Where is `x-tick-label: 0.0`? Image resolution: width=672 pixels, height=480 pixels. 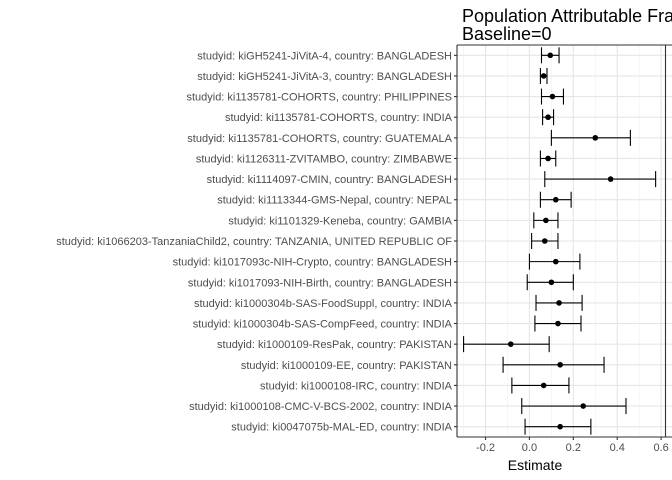 x-tick-label: 0.0 is located at coordinates (529, 448).